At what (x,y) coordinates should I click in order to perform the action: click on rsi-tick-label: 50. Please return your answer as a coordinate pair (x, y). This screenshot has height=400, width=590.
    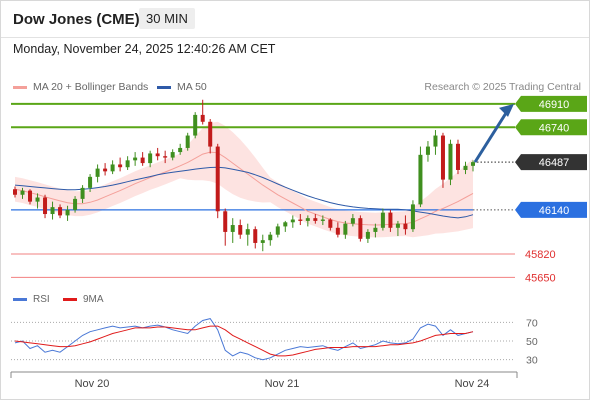
    Looking at the image, I should click on (532, 342).